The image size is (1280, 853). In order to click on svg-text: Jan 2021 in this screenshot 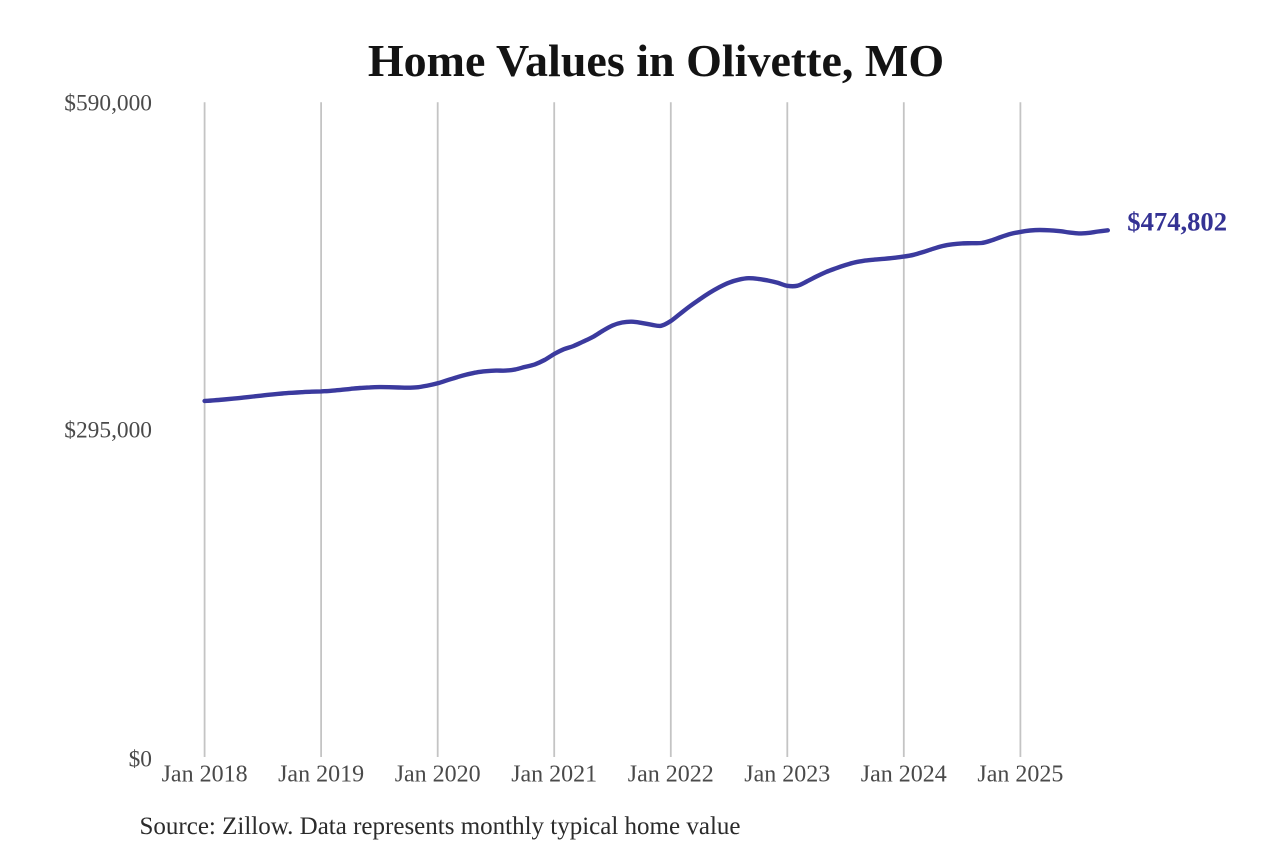, I will do `click(554, 775)`.